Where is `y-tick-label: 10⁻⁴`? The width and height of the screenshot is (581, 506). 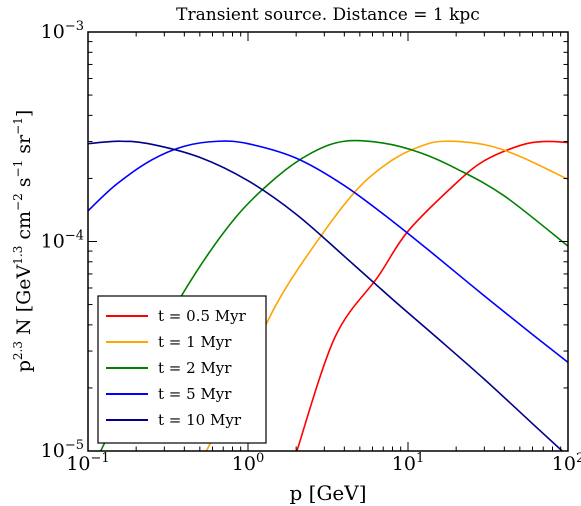 y-tick-label: 10⁻⁴ is located at coordinates (62, 241).